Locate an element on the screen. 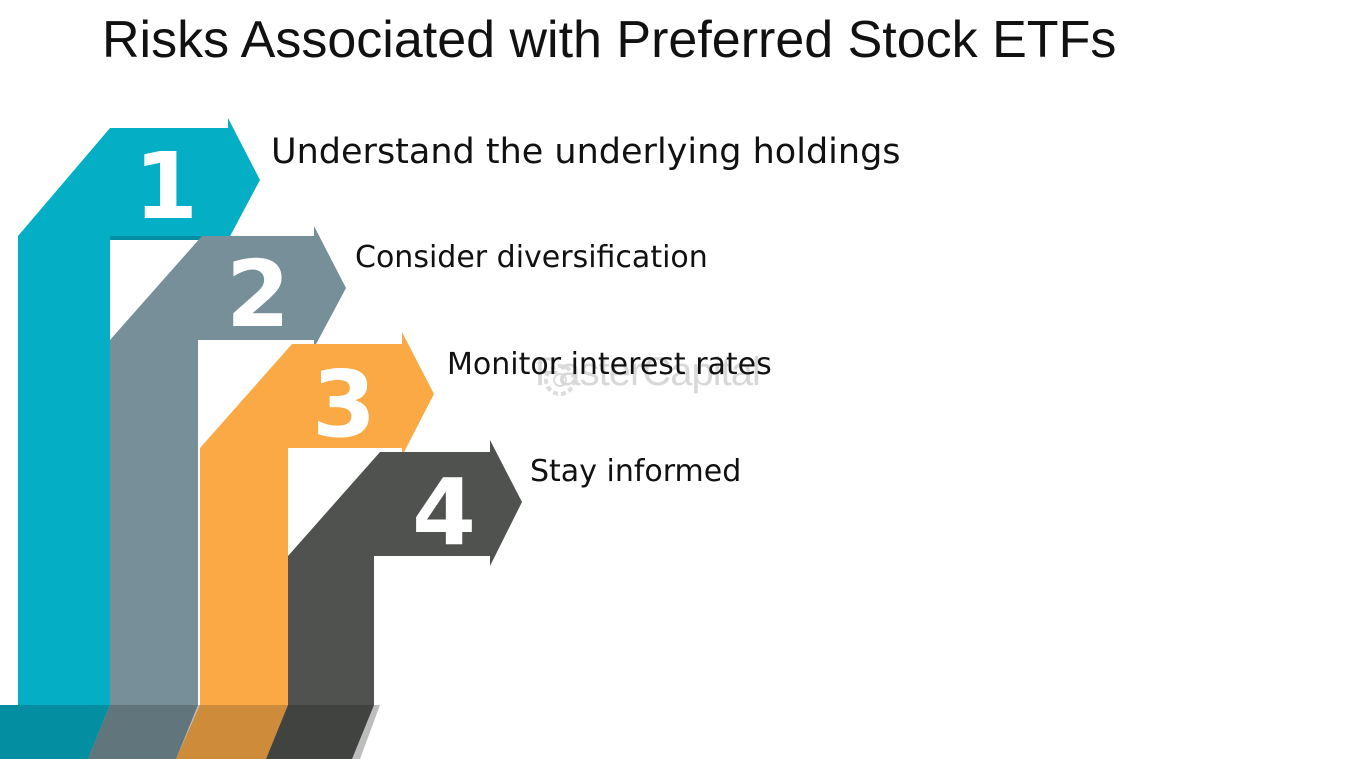 This screenshot has height=759, width=1350. step-label-2: Consider diversification is located at coordinates (531, 257).